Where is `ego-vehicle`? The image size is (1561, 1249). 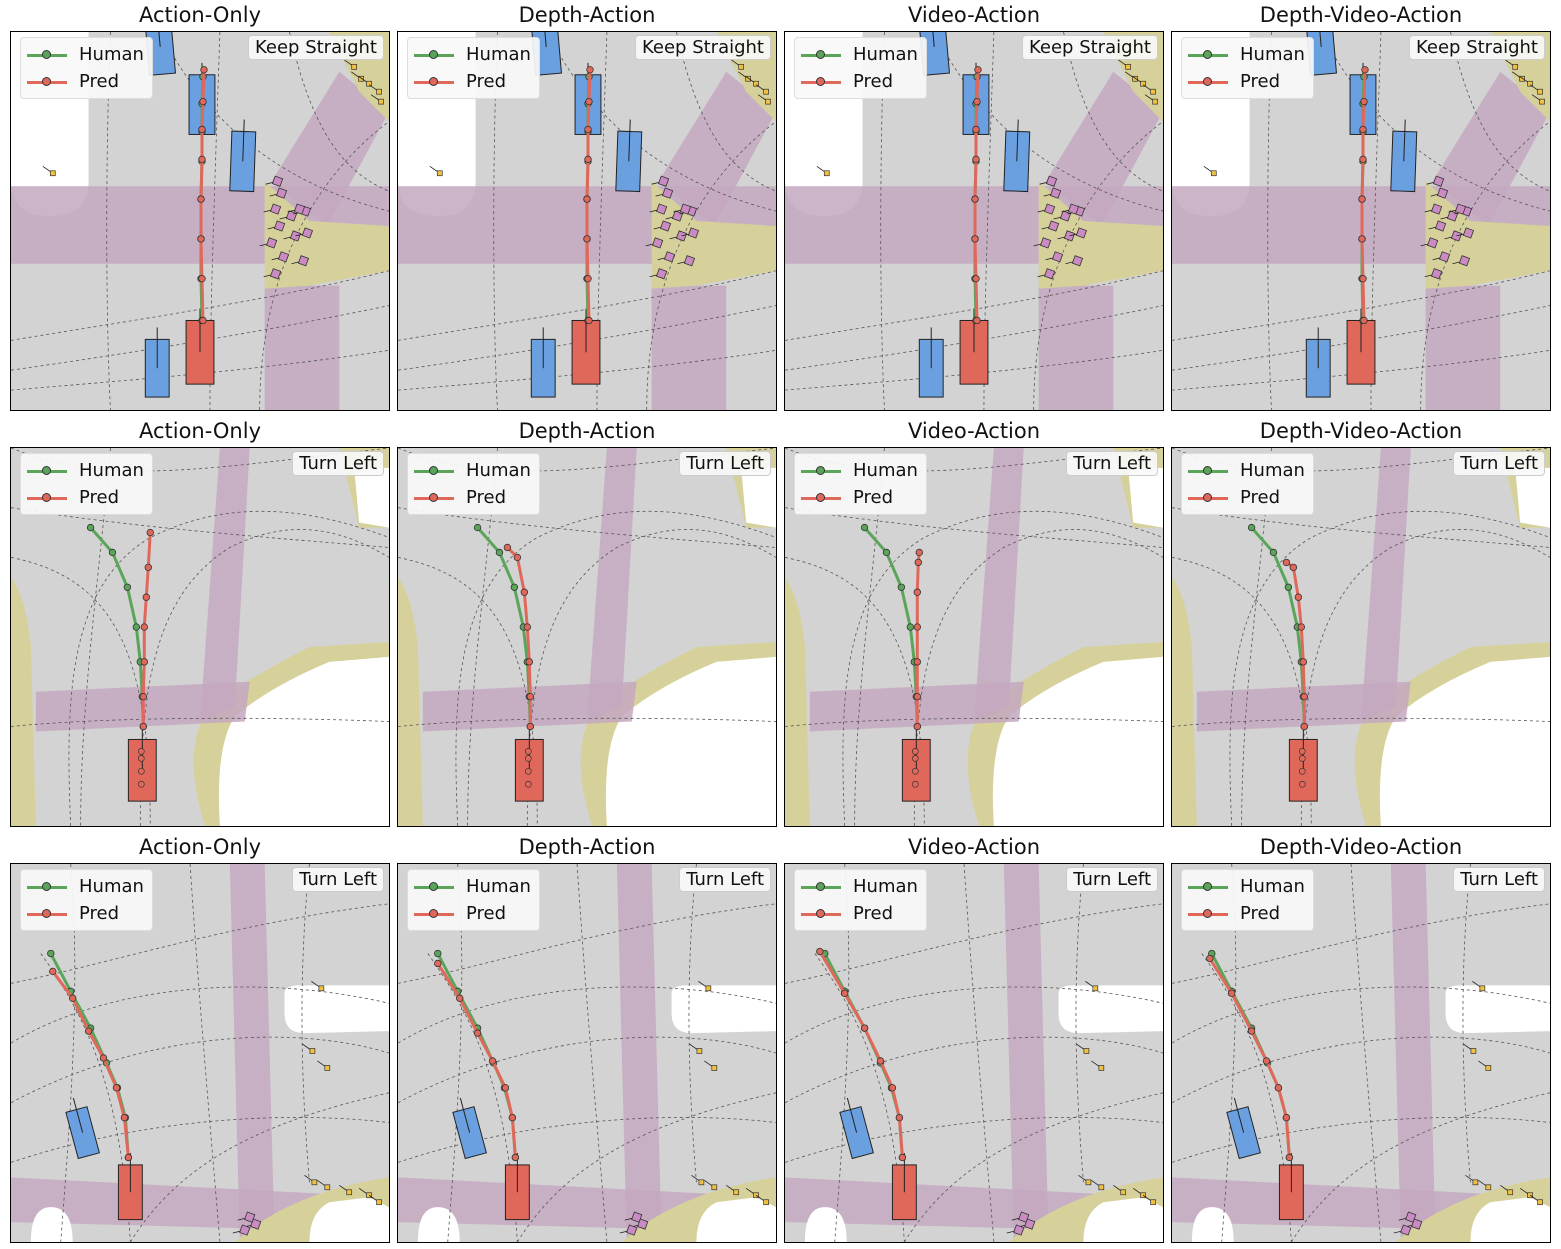
ego-vehicle is located at coordinates (974, 346).